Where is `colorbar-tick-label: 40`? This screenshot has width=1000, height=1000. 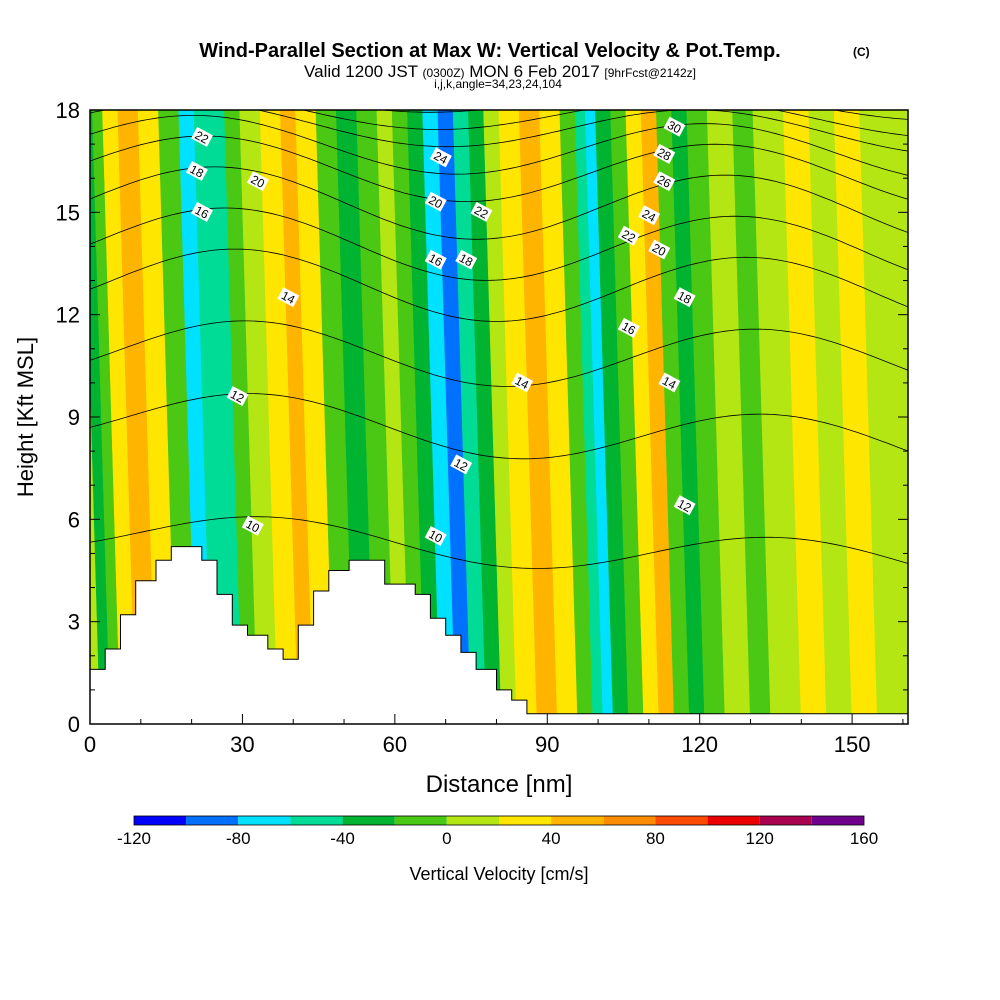 colorbar-tick-label: 40 is located at coordinates (551, 838).